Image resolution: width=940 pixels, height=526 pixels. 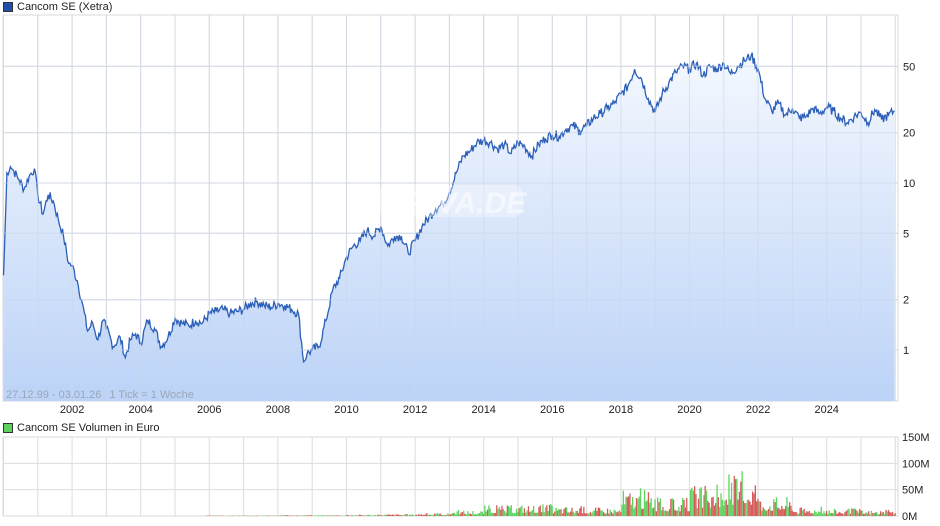 I want to click on svg-text: 10, so click(x=909, y=184).